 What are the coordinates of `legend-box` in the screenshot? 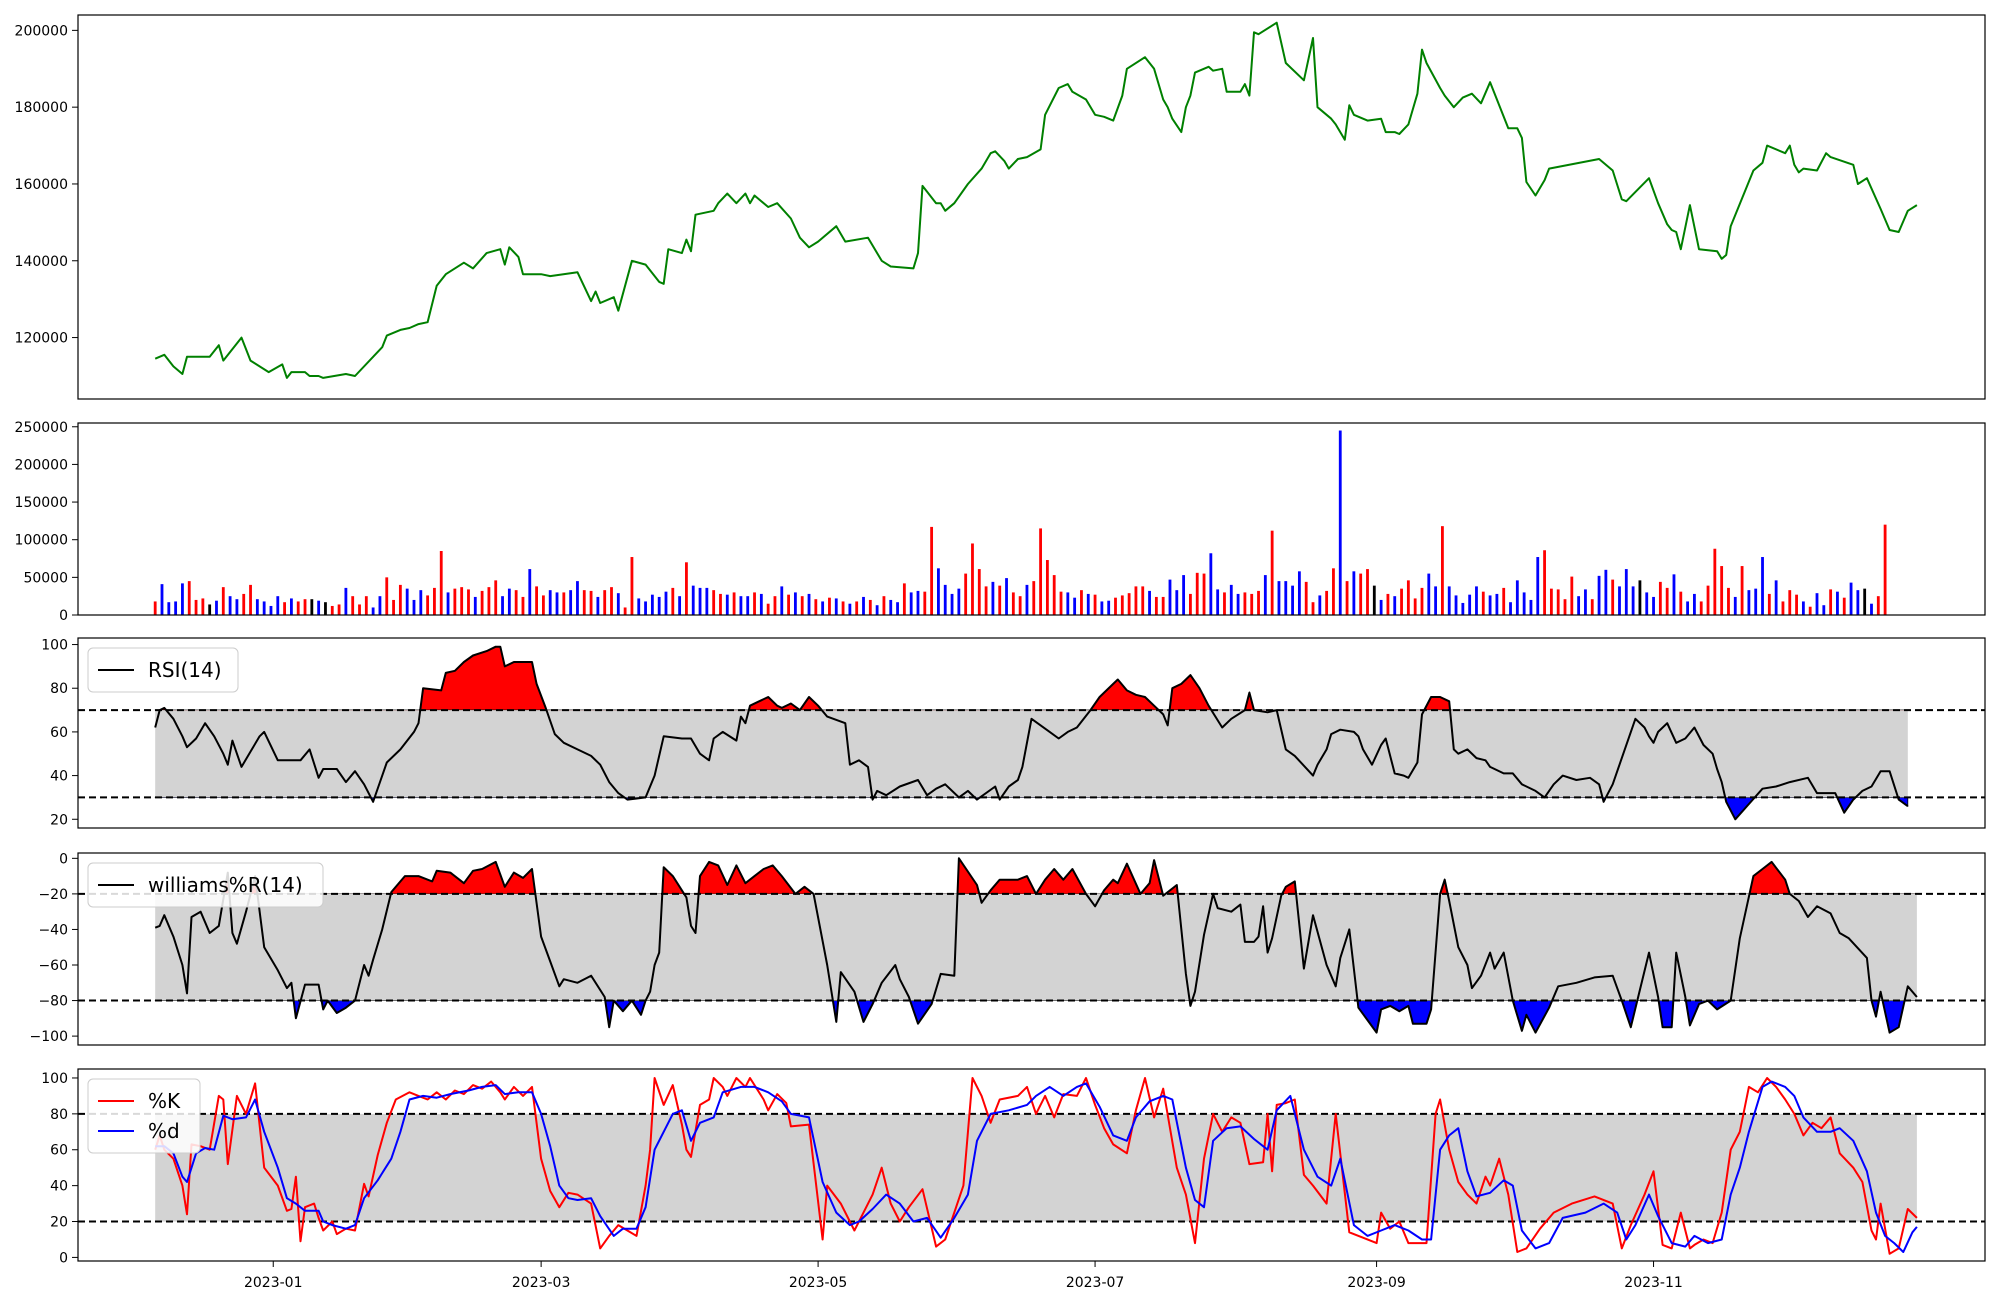 It's located at (163, 670).